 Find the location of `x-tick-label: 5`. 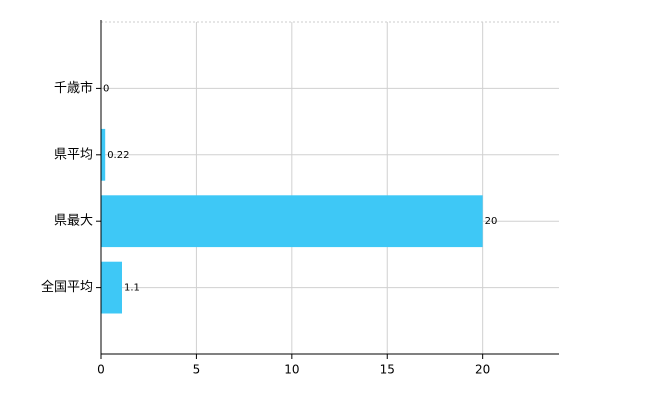

x-tick-label: 5 is located at coordinates (197, 370).